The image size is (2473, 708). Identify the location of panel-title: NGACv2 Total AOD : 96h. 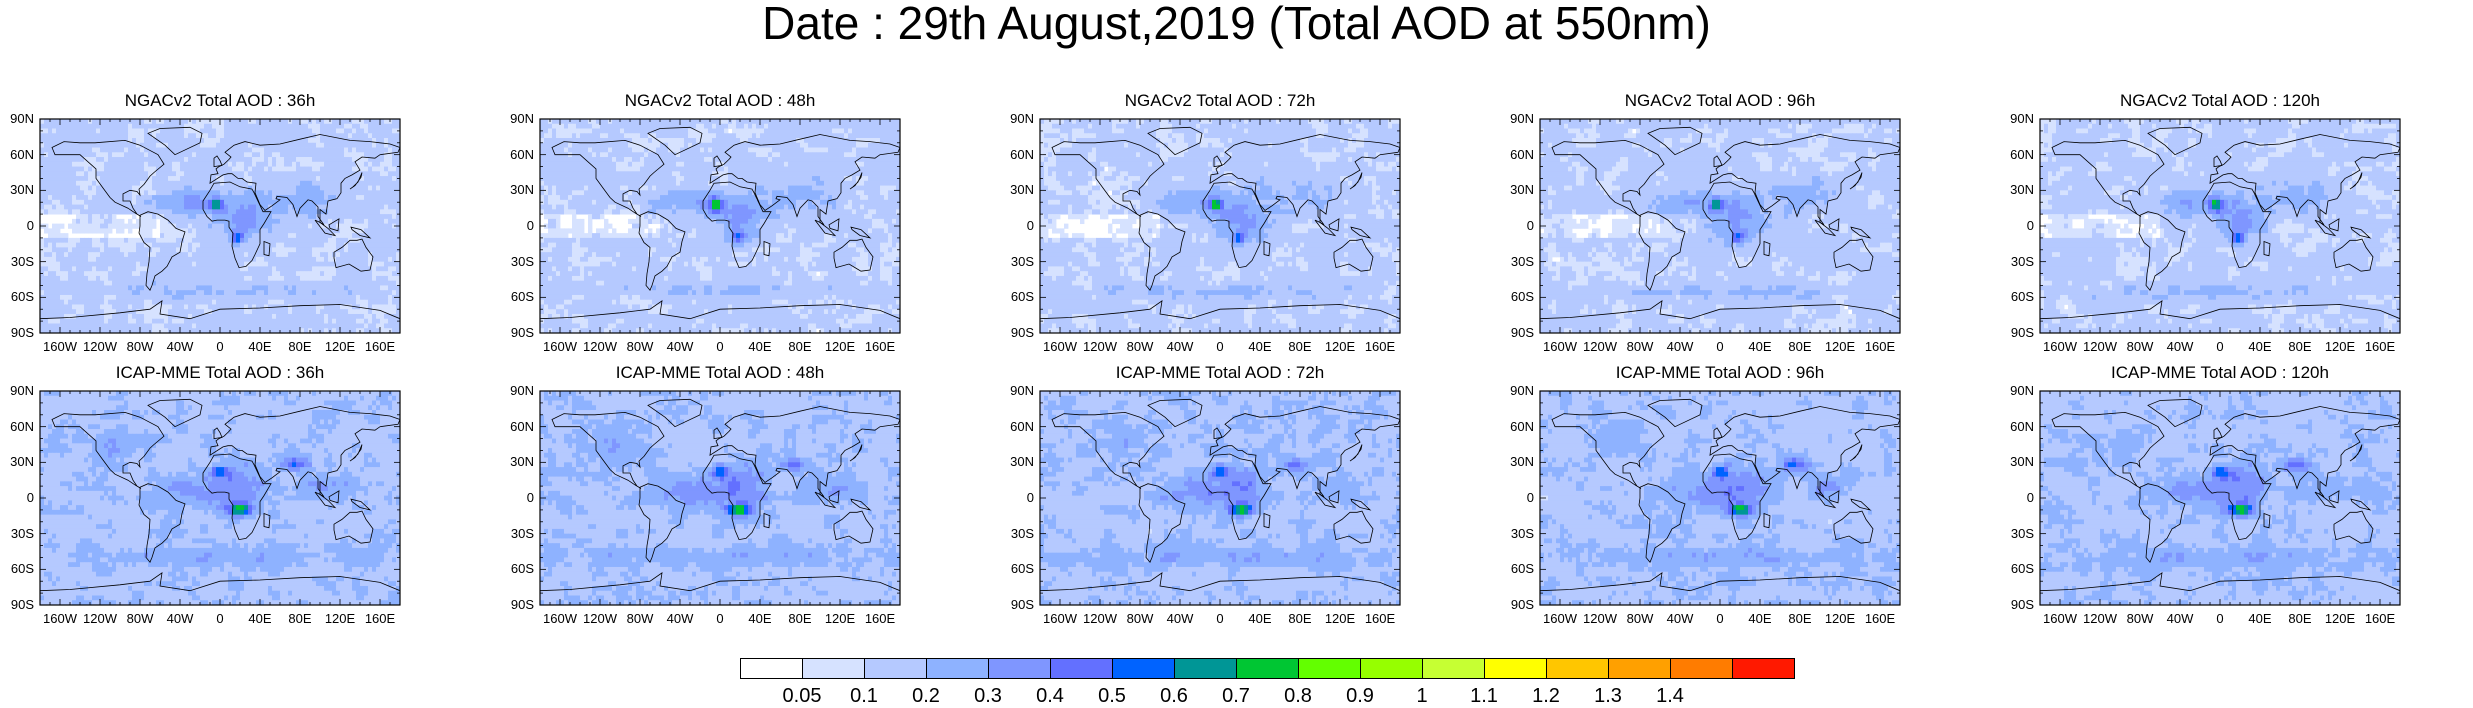
(1720, 101).